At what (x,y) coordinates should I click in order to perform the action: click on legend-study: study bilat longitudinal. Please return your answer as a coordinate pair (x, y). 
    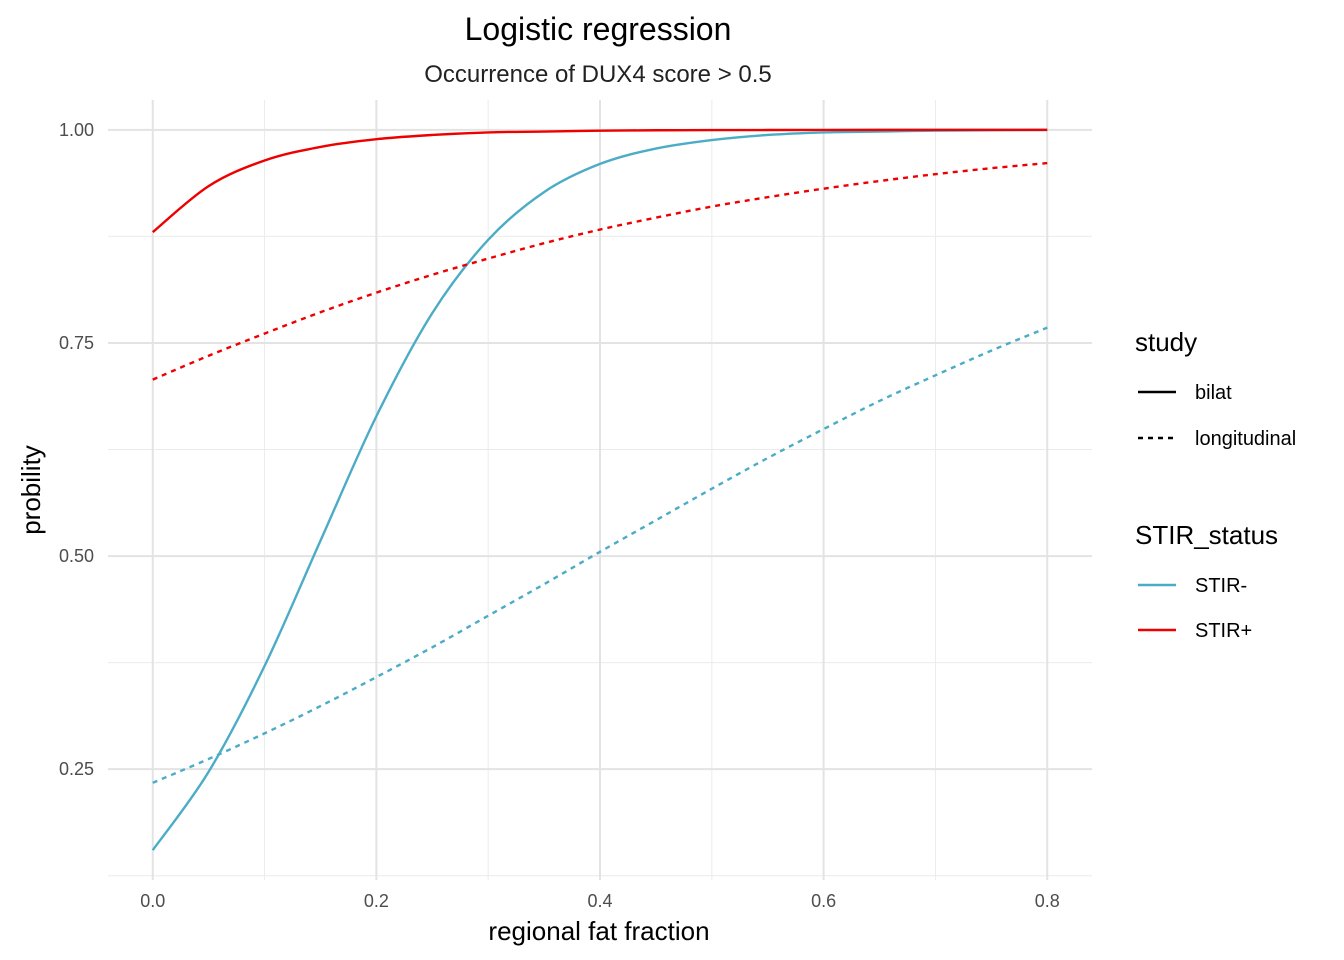
    Looking at the image, I should click on (1215, 388).